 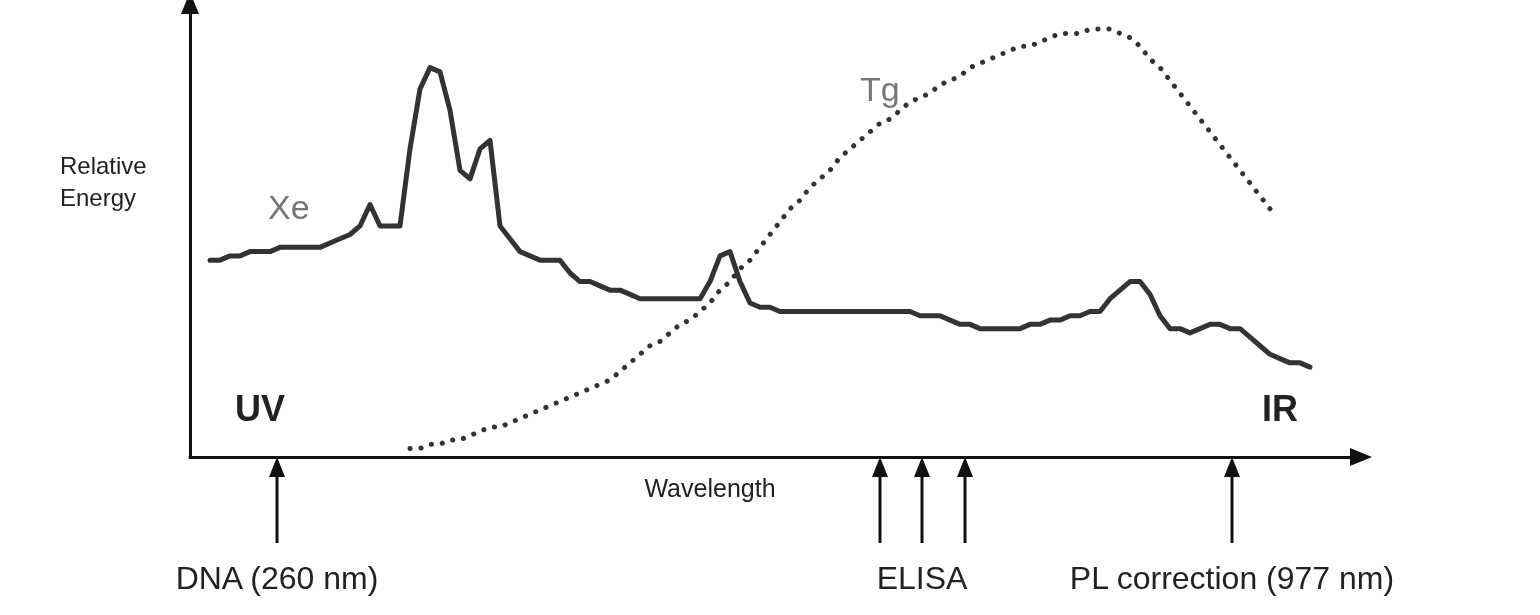 I want to click on annotation: UV, so click(x=260, y=408).